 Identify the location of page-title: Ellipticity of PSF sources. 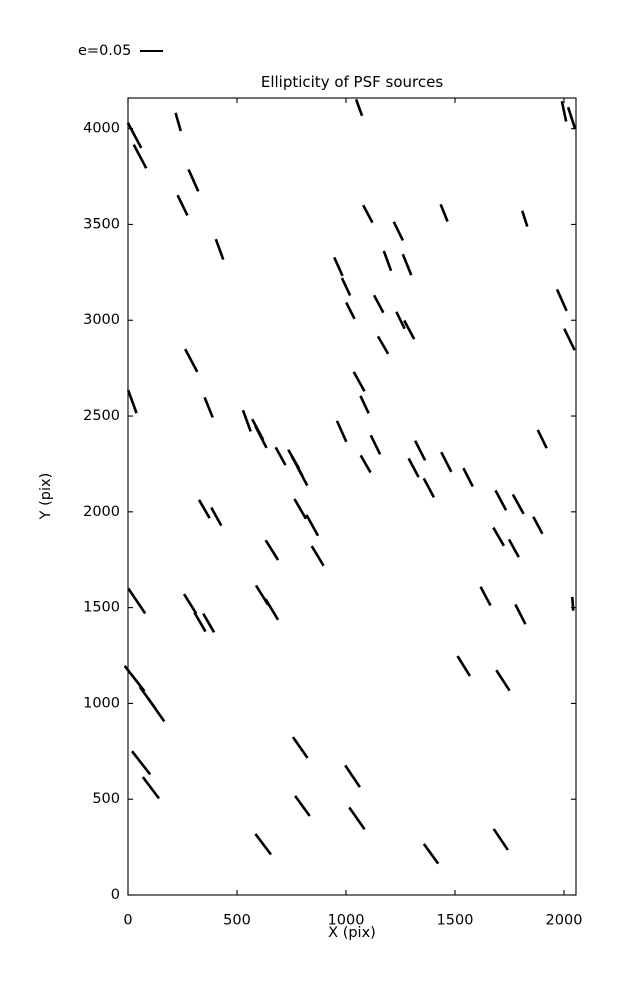
(352, 82).